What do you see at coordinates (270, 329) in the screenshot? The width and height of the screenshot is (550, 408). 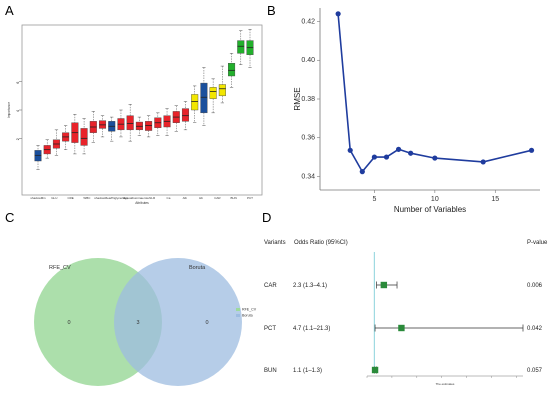 I see `forest-row-variant: PCT` at bounding box center [270, 329].